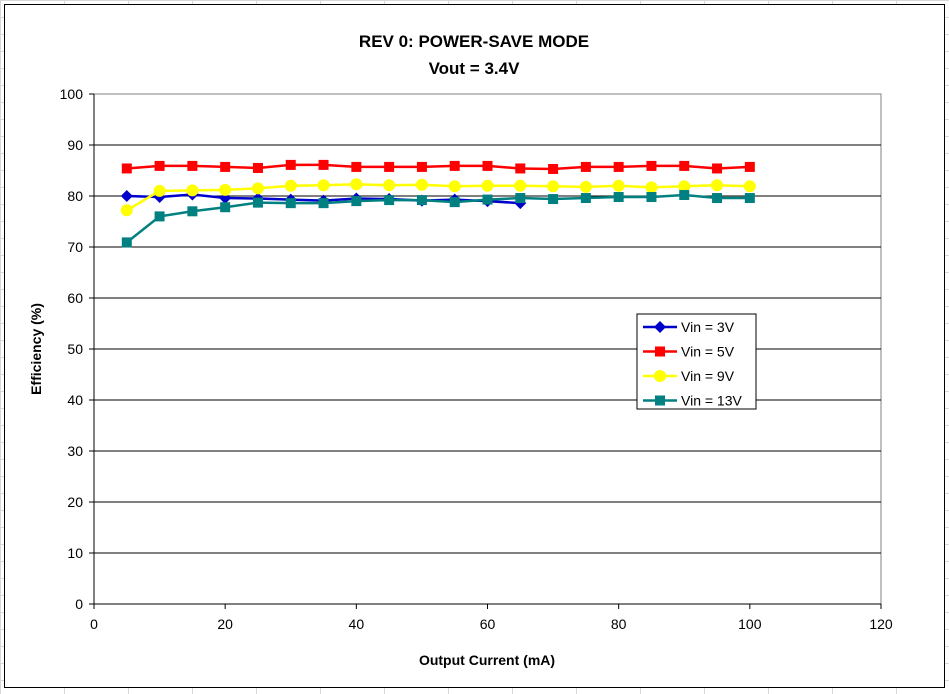 This screenshot has width=949, height=694. What do you see at coordinates (75, 451) in the screenshot?
I see `y-tick-label: 30` at bounding box center [75, 451].